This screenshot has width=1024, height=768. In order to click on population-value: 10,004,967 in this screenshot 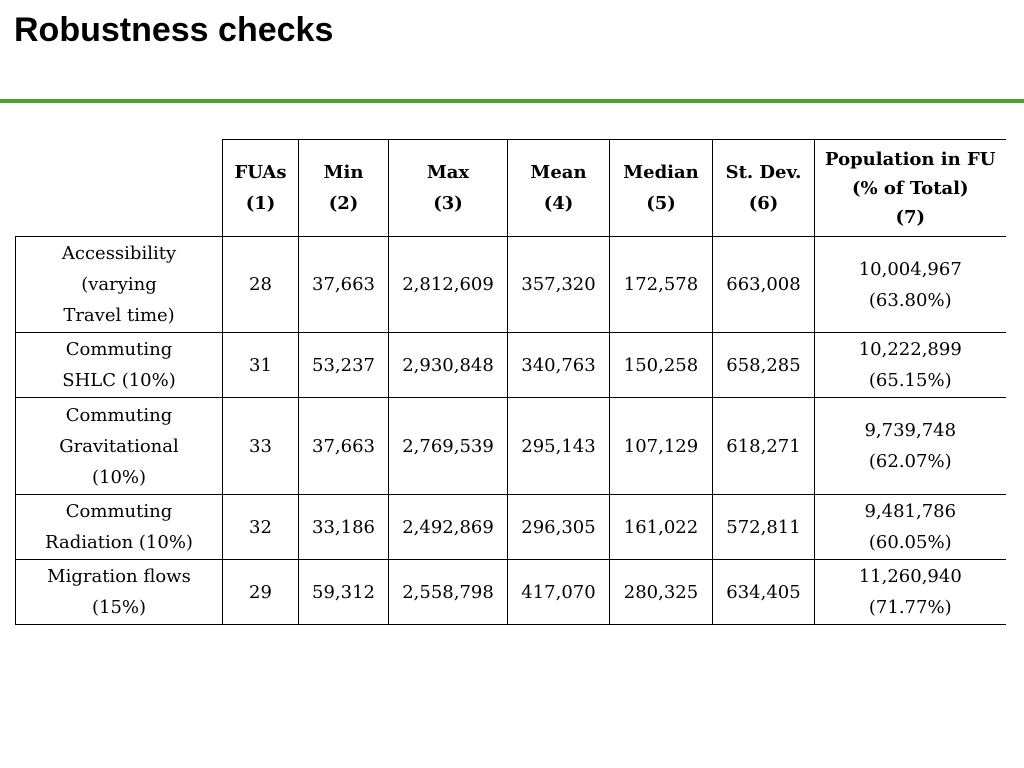, I will do `click(910, 269)`.